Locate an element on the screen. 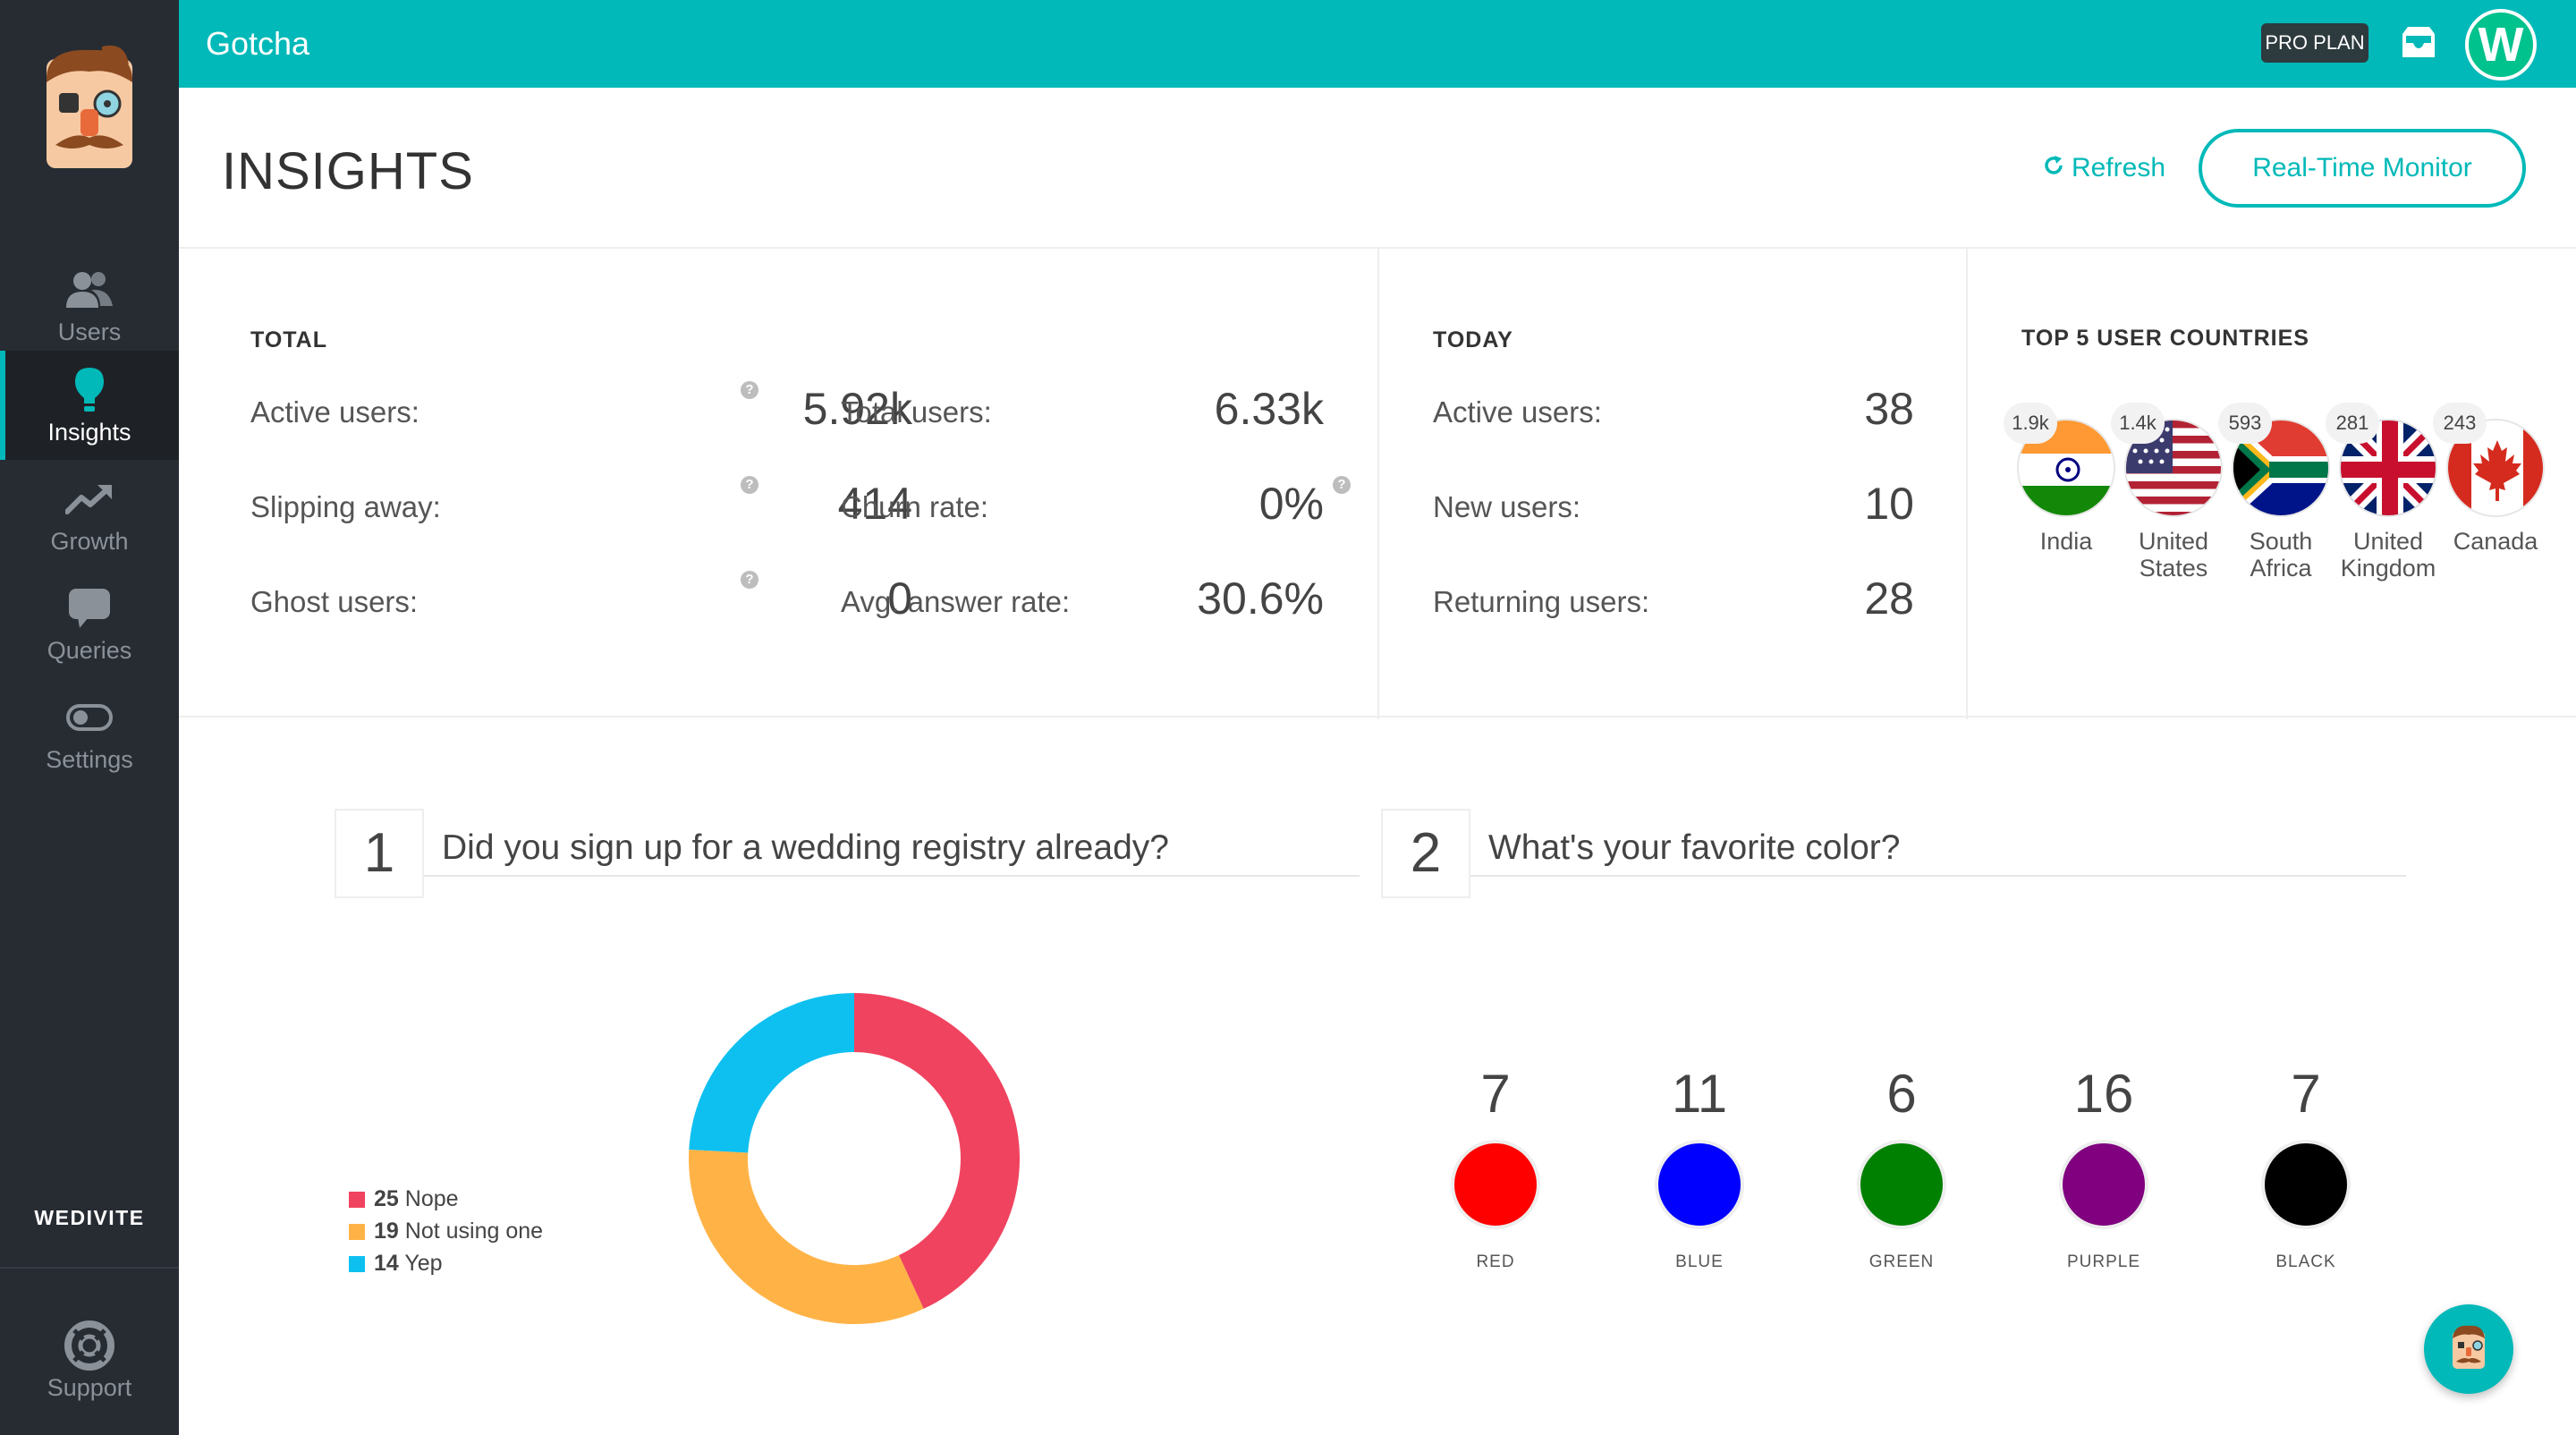 The width and height of the screenshot is (2576, 1435). chat-launcher-button is located at coordinates (2468, 1349).